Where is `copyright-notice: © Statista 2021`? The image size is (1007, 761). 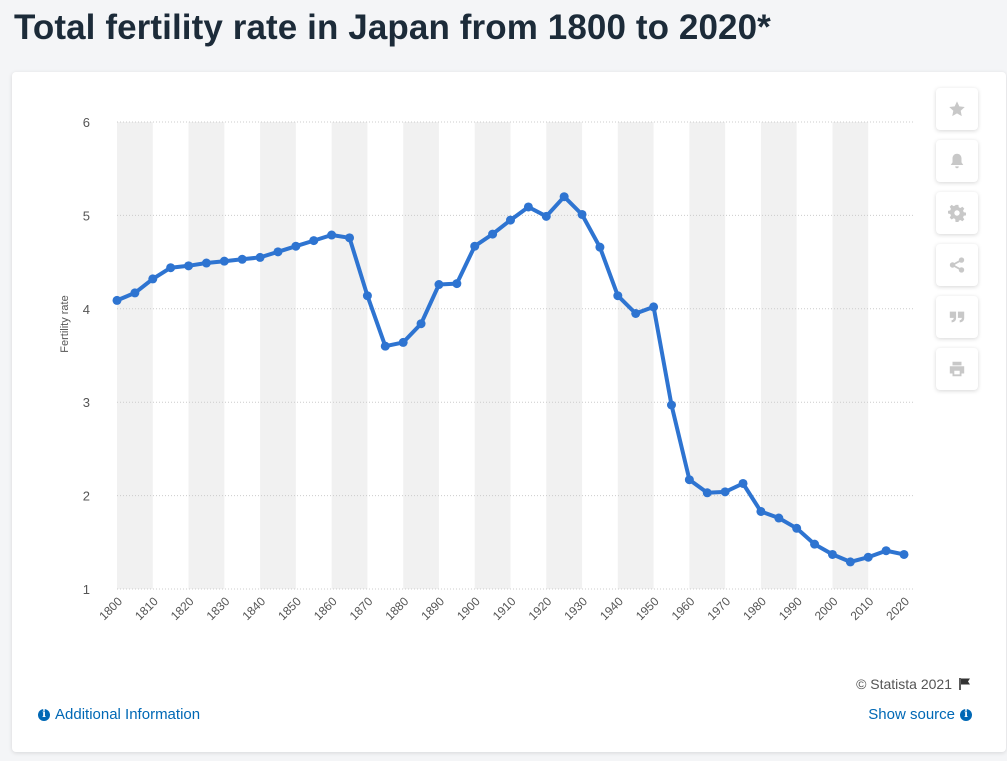 copyright-notice: © Statista 2021 is located at coordinates (914, 684).